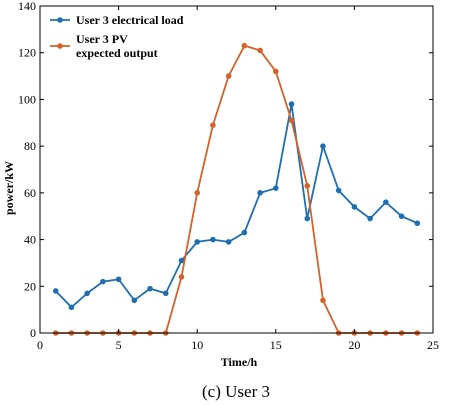  Describe the element at coordinates (30, 286) in the screenshot. I see `y-tick-label-1: 20` at that location.